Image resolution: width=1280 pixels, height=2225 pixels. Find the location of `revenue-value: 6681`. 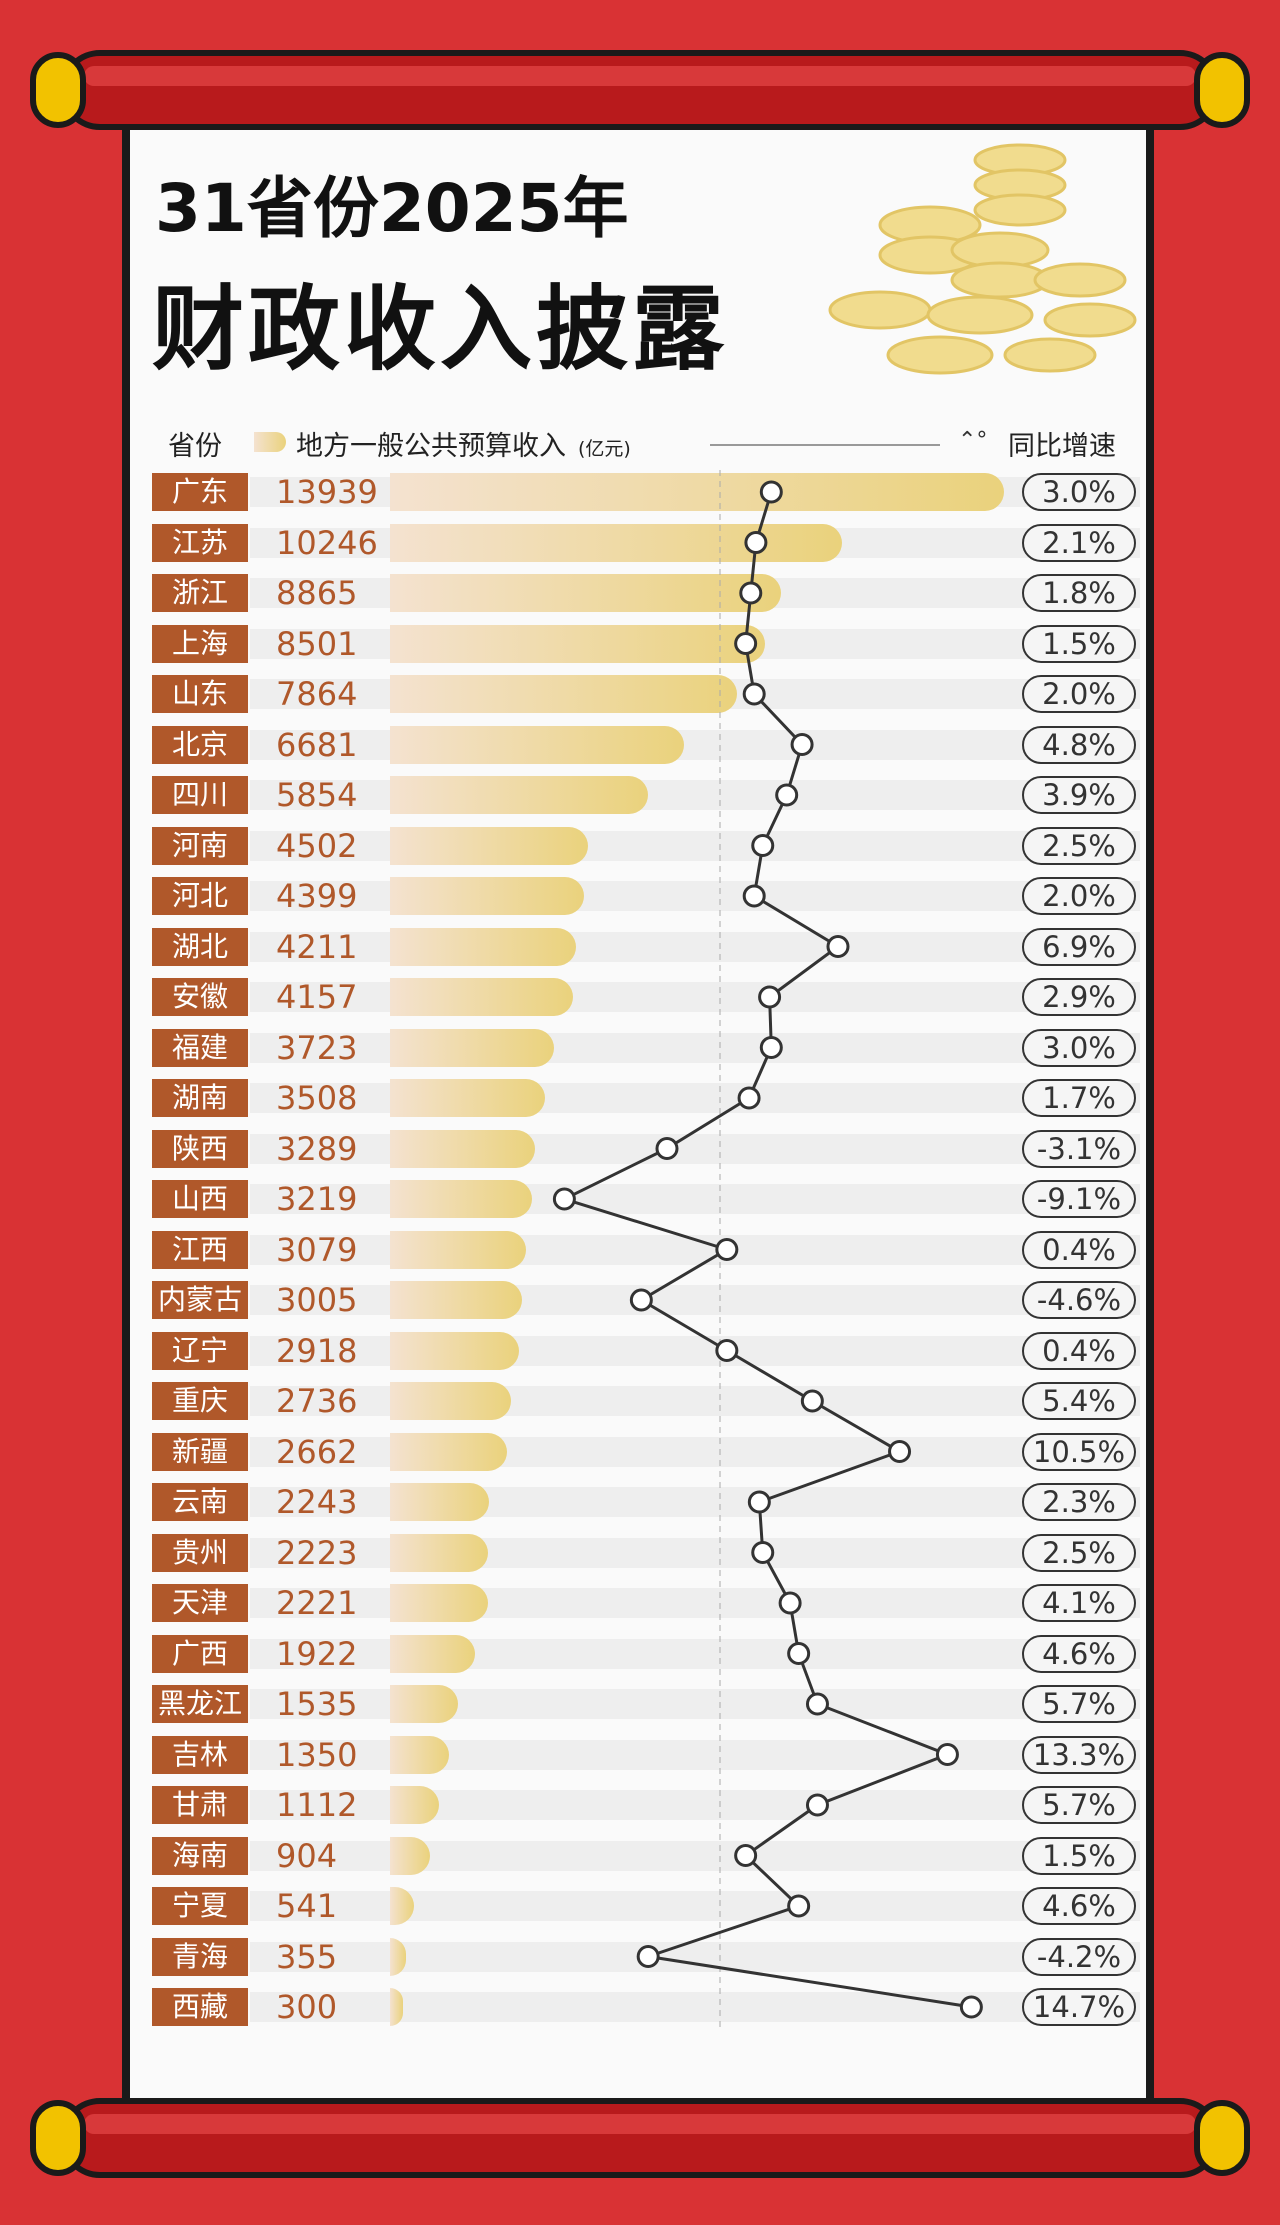

revenue-value: 6681 is located at coordinates (317, 744).